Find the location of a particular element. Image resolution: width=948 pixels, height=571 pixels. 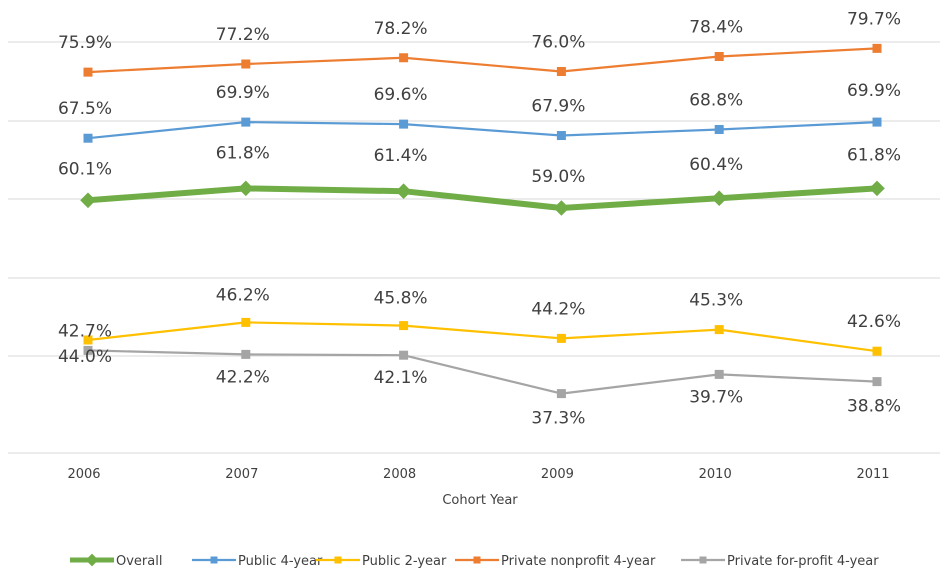

data-label-private-nonprofit-4-year: 79.7% is located at coordinates (874, 19).